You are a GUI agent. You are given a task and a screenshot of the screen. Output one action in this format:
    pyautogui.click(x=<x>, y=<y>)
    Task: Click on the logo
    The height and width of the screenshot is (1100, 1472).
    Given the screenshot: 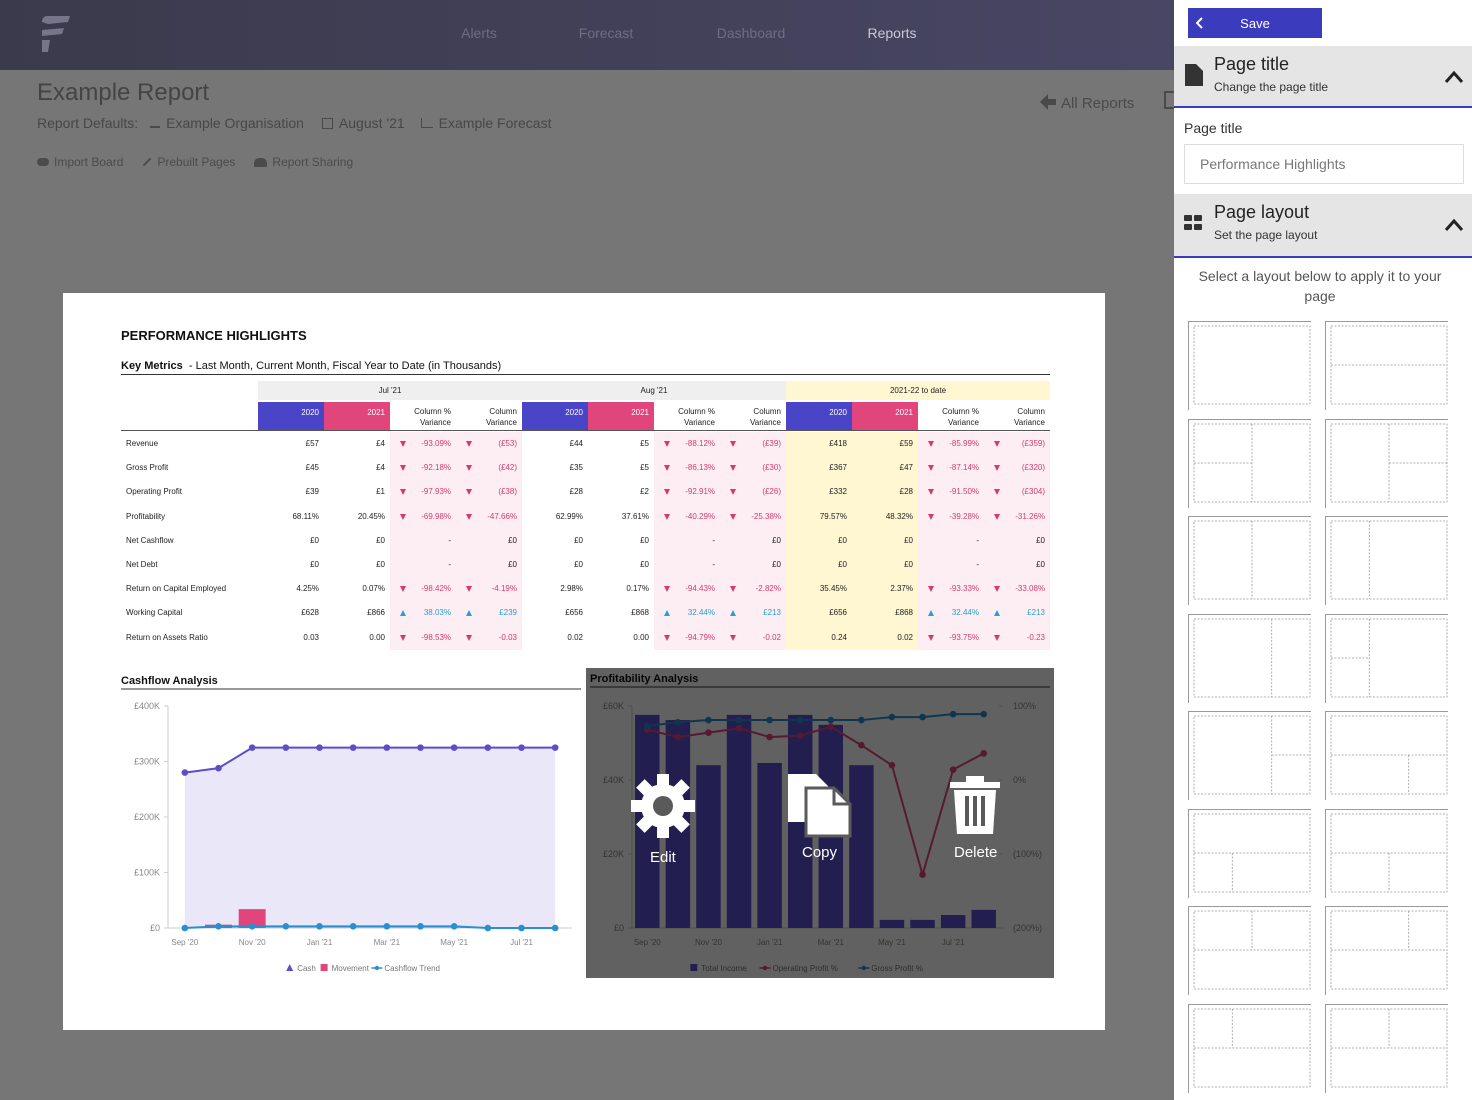 What is the action you would take?
    pyautogui.click(x=55, y=34)
    